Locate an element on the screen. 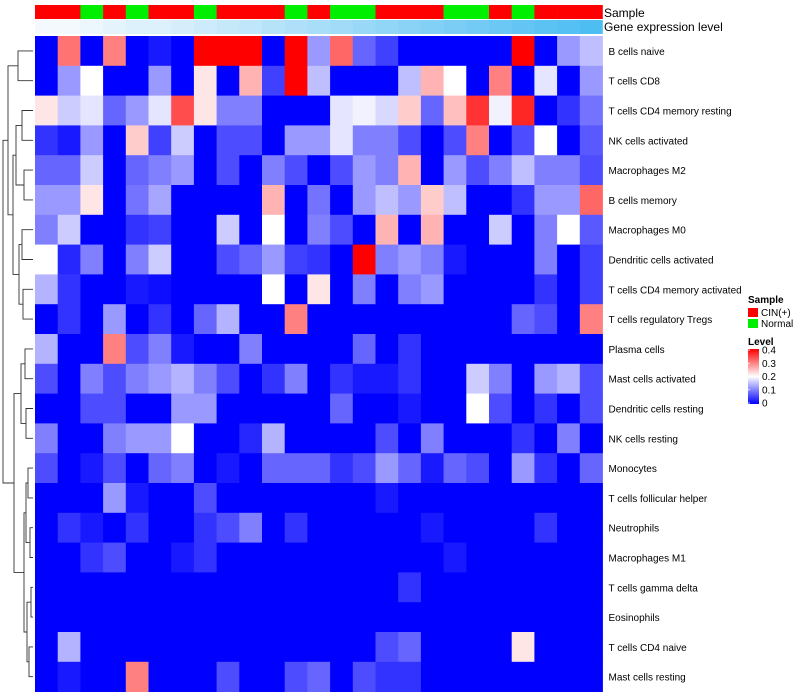  level-colorbar is located at coordinates (753, 376).